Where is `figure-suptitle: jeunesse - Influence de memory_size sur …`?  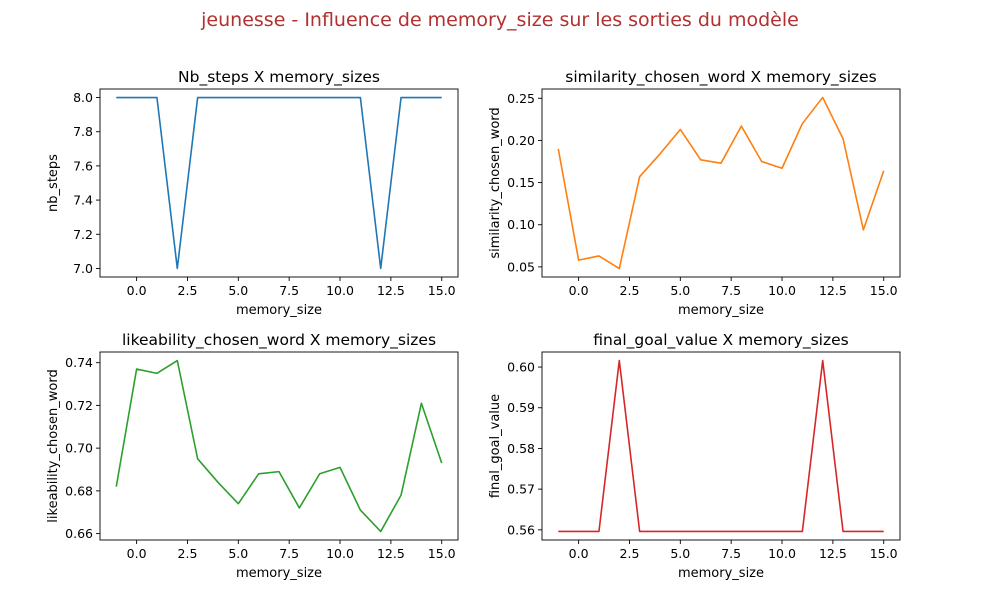
figure-suptitle: jeunesse - Influence de memory_size sur … is located at coordinates (500, 20).